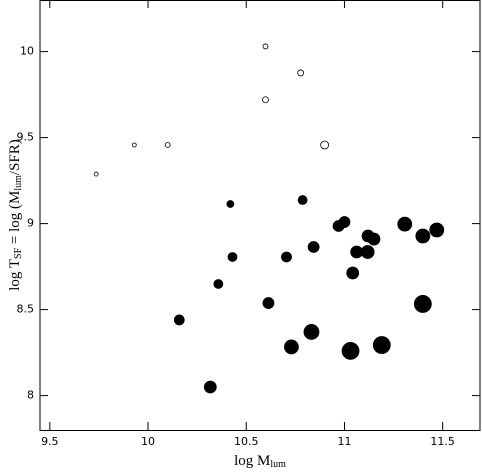  I want to click on label-part: = log (M, so click(15, 219).